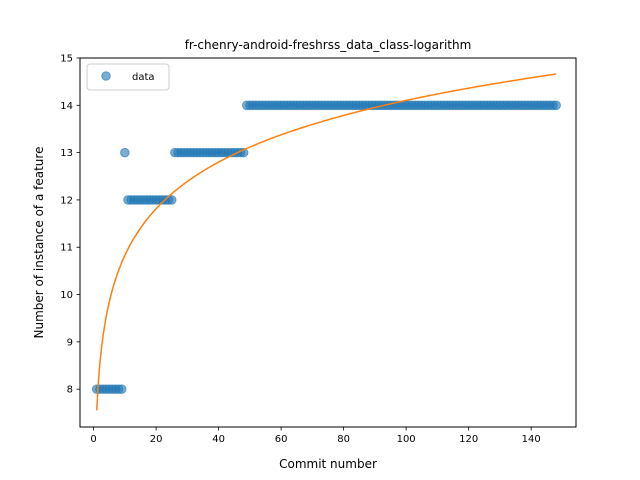 Image resolution: width=640 pixels, height=480 pixels. Describe the element at coordinates (468, 439) in the screenshot. I see `x-tick-label: 120` at that location.